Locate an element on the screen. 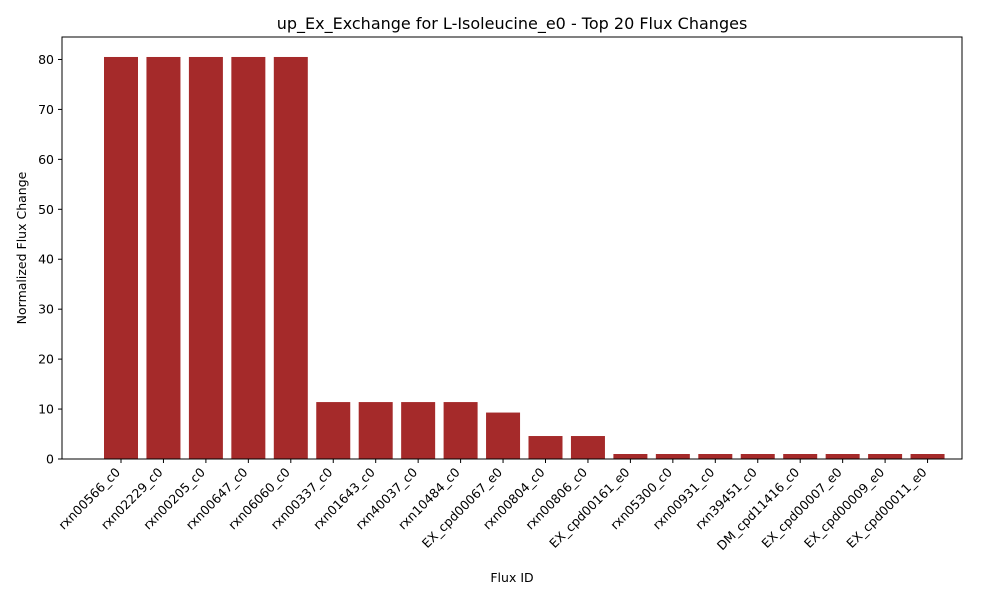 This screenshot has width=1000, height=600. bar-rxn39451_c0 is located at coordinates (757, 456).